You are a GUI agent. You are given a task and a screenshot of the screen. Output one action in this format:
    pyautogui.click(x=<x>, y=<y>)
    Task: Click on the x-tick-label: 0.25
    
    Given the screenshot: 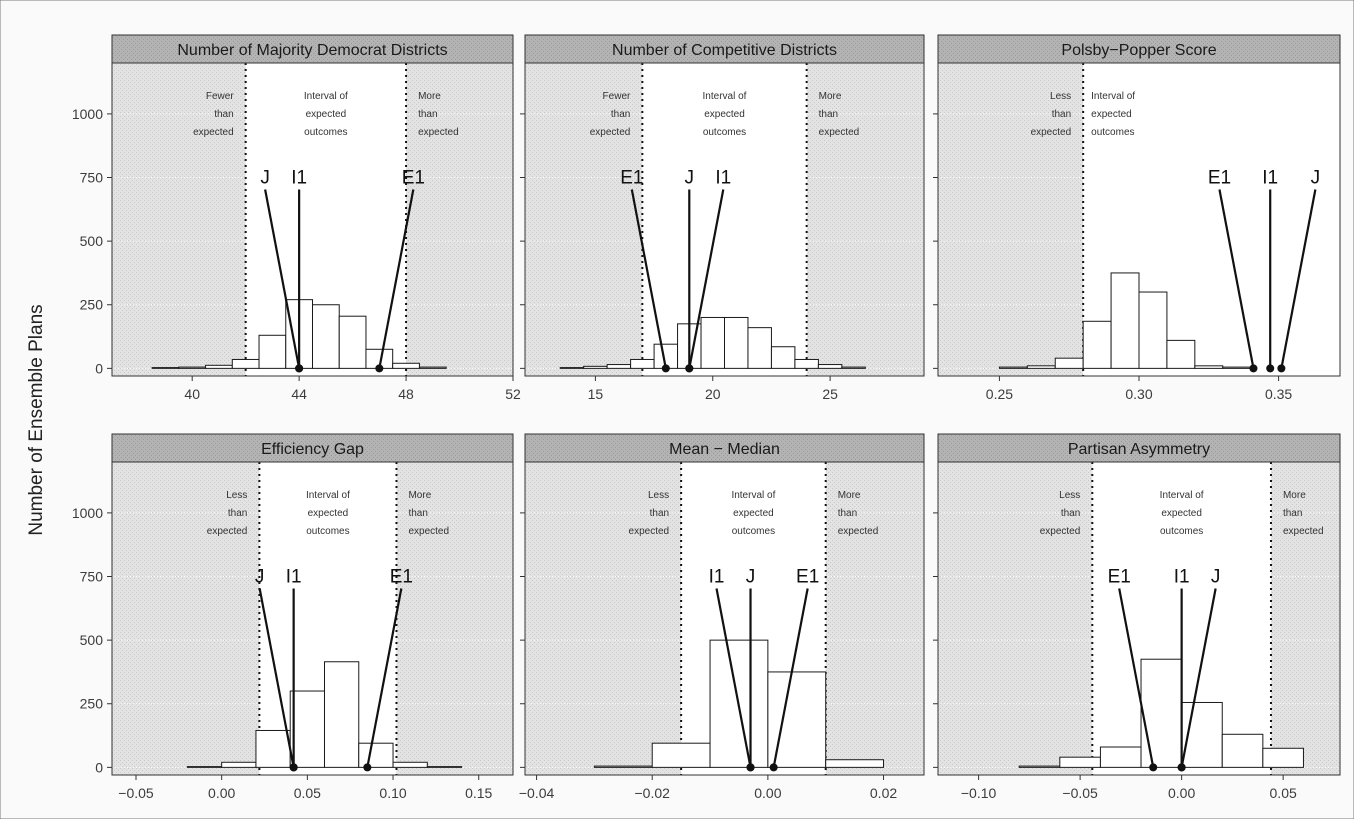 What is the action you would take?
    pyautogui.click(x=999, y=394)
    